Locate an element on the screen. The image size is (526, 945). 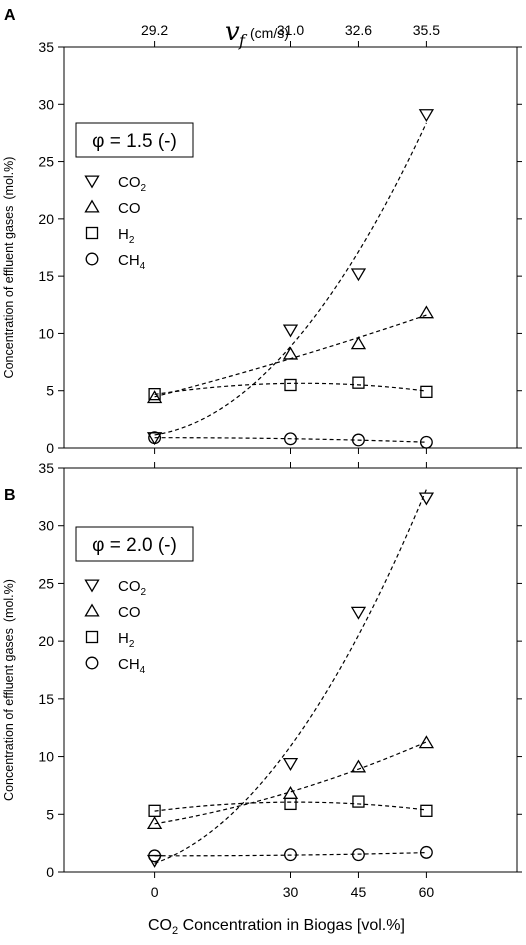
top-axis-tick-label: 29.2 is located at coordinates (154, 30).